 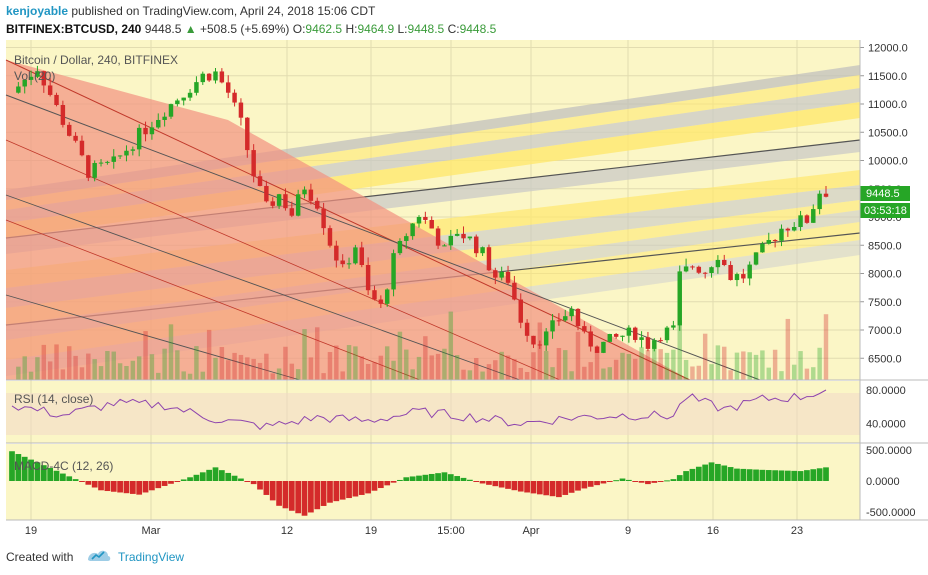 I want to click on y-tick-label: 7500.0, so click(x=885, y=303).